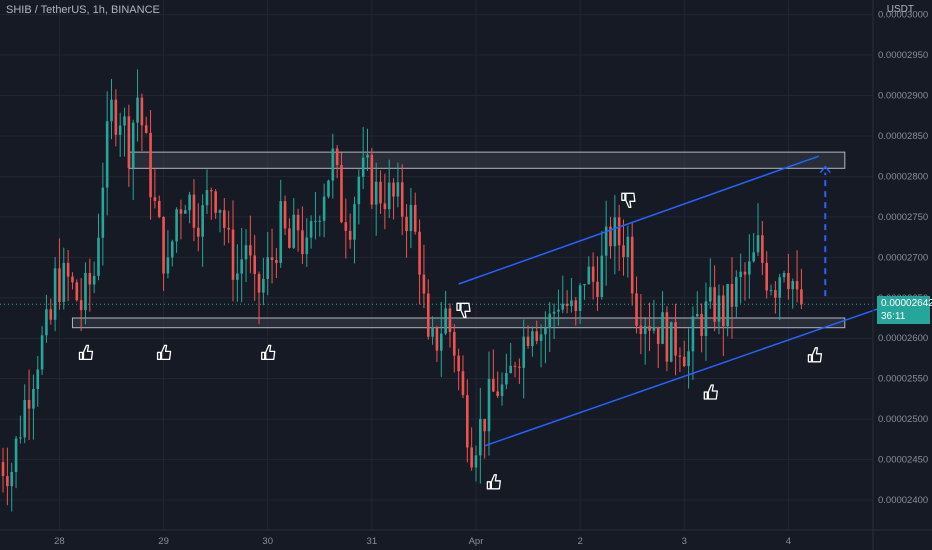 This screenshot has height=550, width=932. Describe the element at coordinates (900, 9) in the screenshot. I see `currency-label: USDT` at that location.